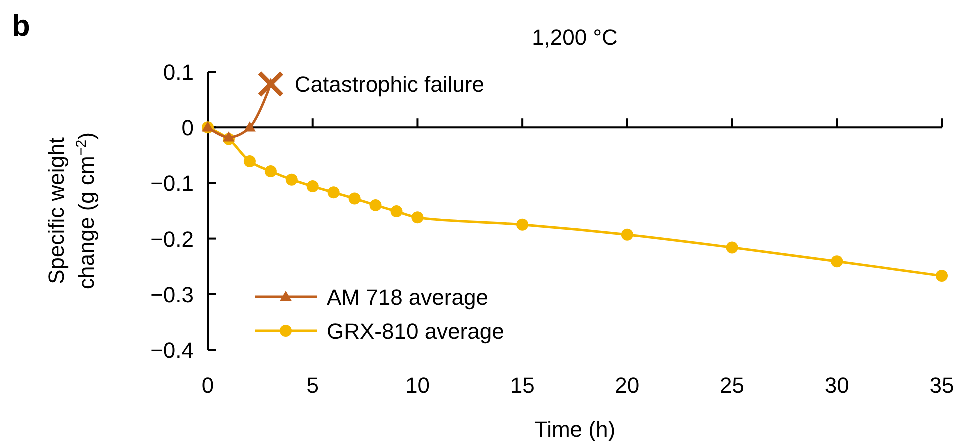 This screenshot has width=979, height=445. Describe the element at coordinates (415, 331) in the screenshot. I see `legend-label: GRX-810 average` at that location.